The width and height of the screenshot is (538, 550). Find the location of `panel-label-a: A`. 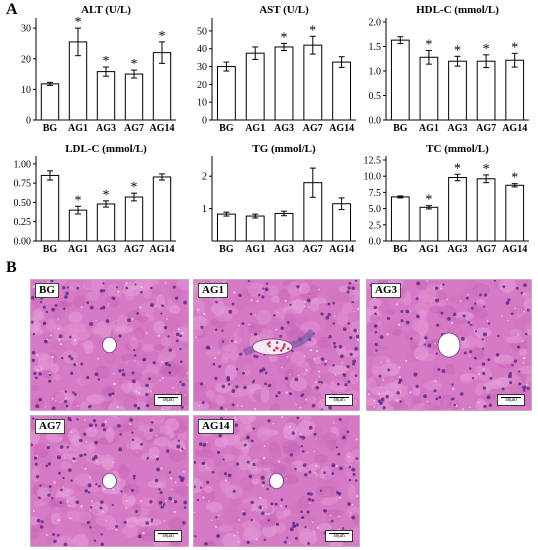

panel-label-a: A is located at coordinates (12, 9).